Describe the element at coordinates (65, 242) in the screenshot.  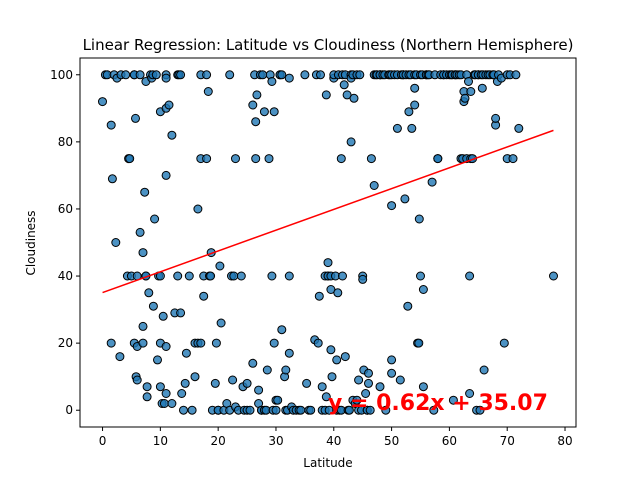
I see `y-axis: 0 20 40 60 80 100` at that location.